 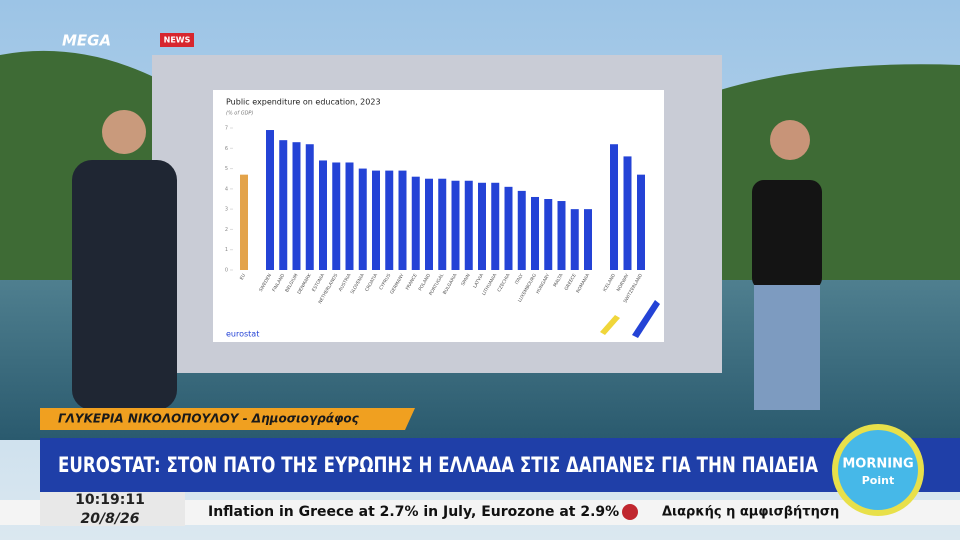 What do you see at coordinates (112, 509) in the screenshot?
I see `clock-box` at bounding box center [112, 509].